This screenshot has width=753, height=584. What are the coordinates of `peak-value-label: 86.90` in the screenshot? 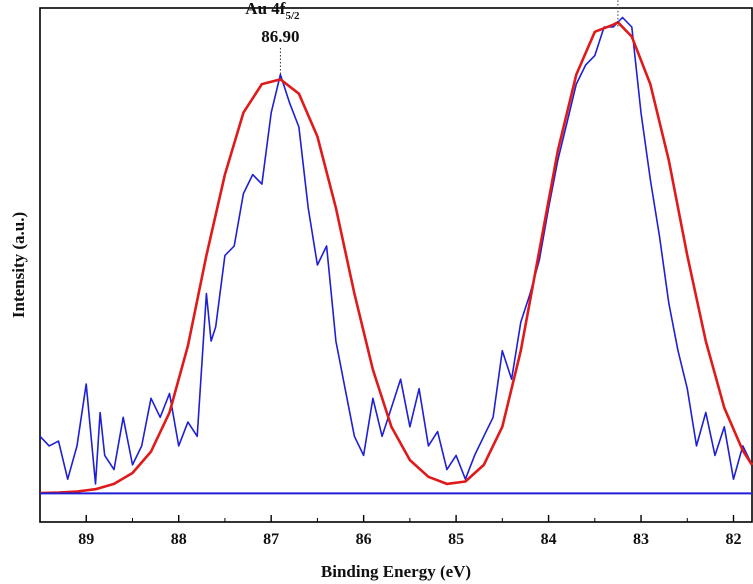 It's located at (280, 36).